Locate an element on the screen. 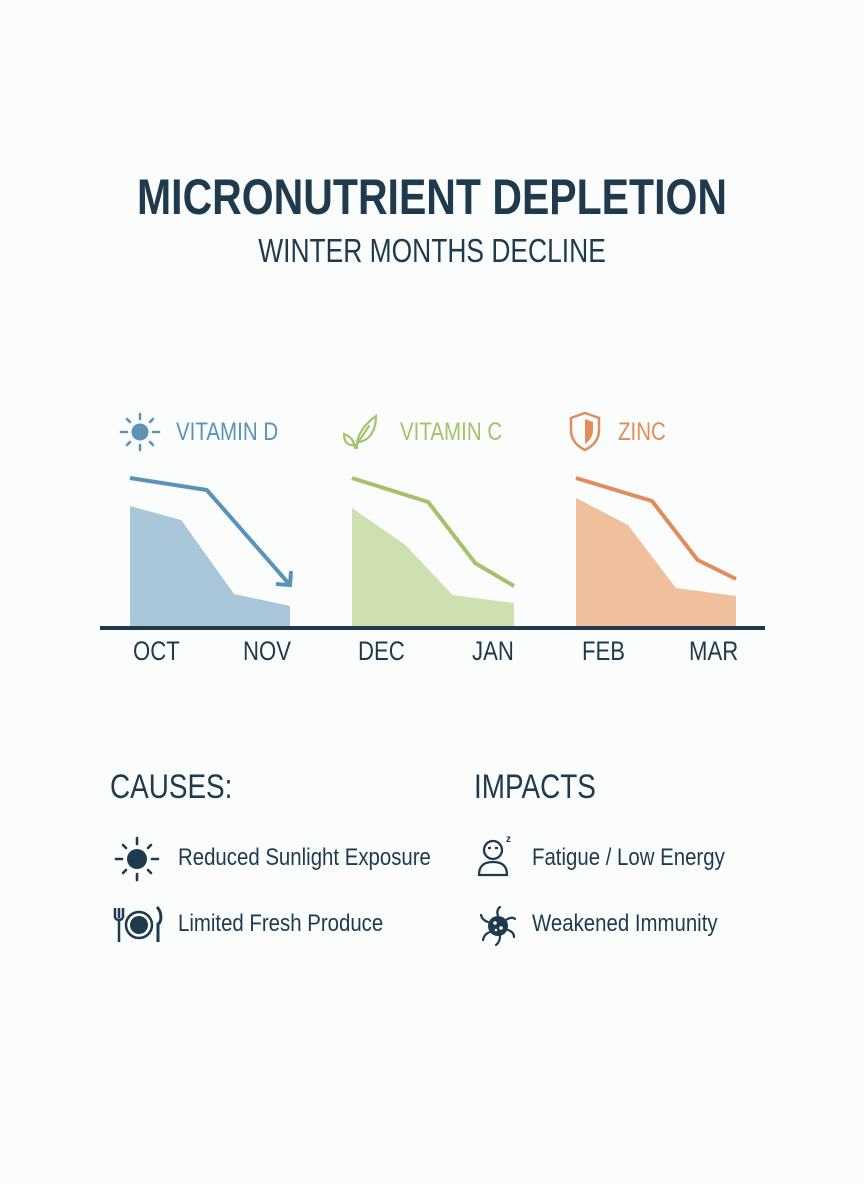 The height and width of the screenshot is (1184, 864). series-label-zinc: ZINC is located at coordinates (642, 432).